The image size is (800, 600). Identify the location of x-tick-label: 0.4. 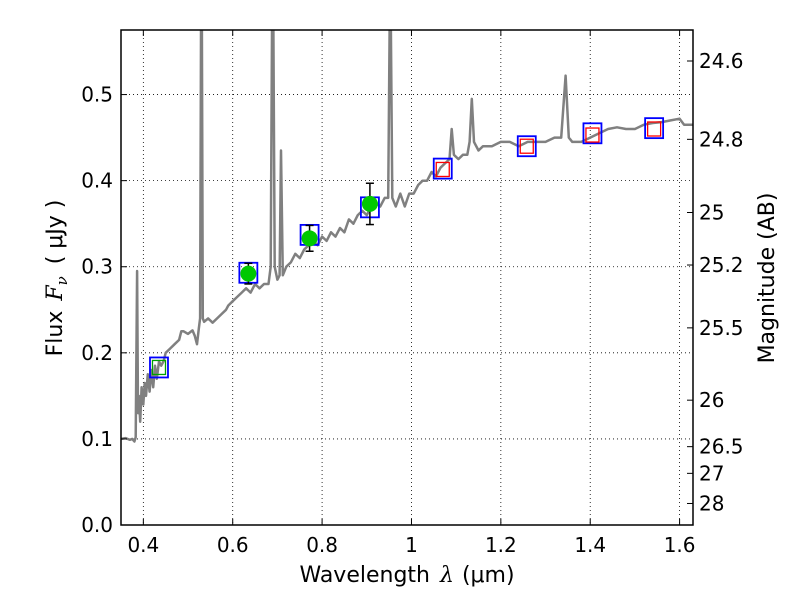
(143, 545).